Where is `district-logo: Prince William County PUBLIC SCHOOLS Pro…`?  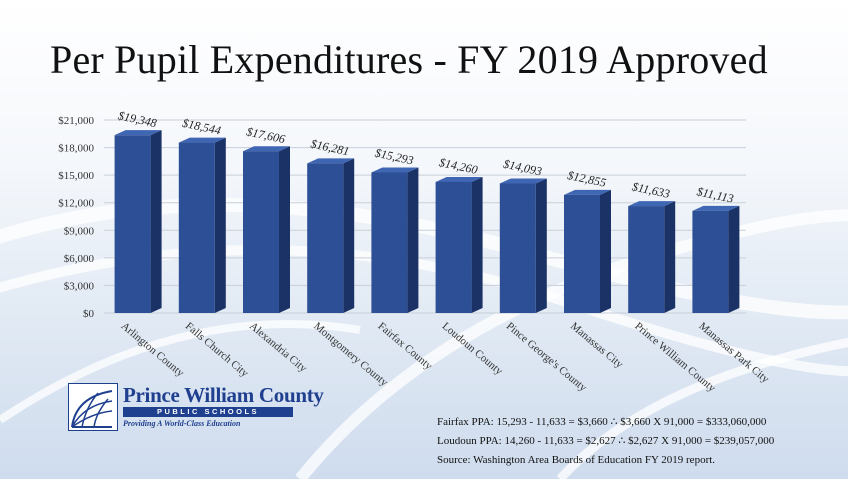
district-logo: Prince William County PUBLIC SCHOOLS Pro… is located at coordinates (196, 408).